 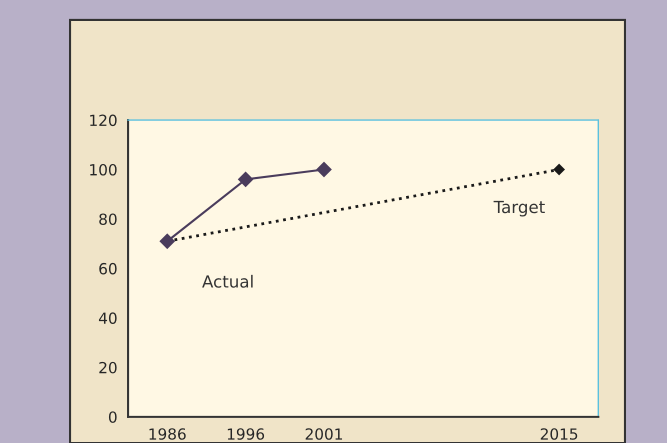 What do you see at coordinates (108, 268) in the screenshot?
I see `y-tick-label: 60` at bounding box center [108, 268].